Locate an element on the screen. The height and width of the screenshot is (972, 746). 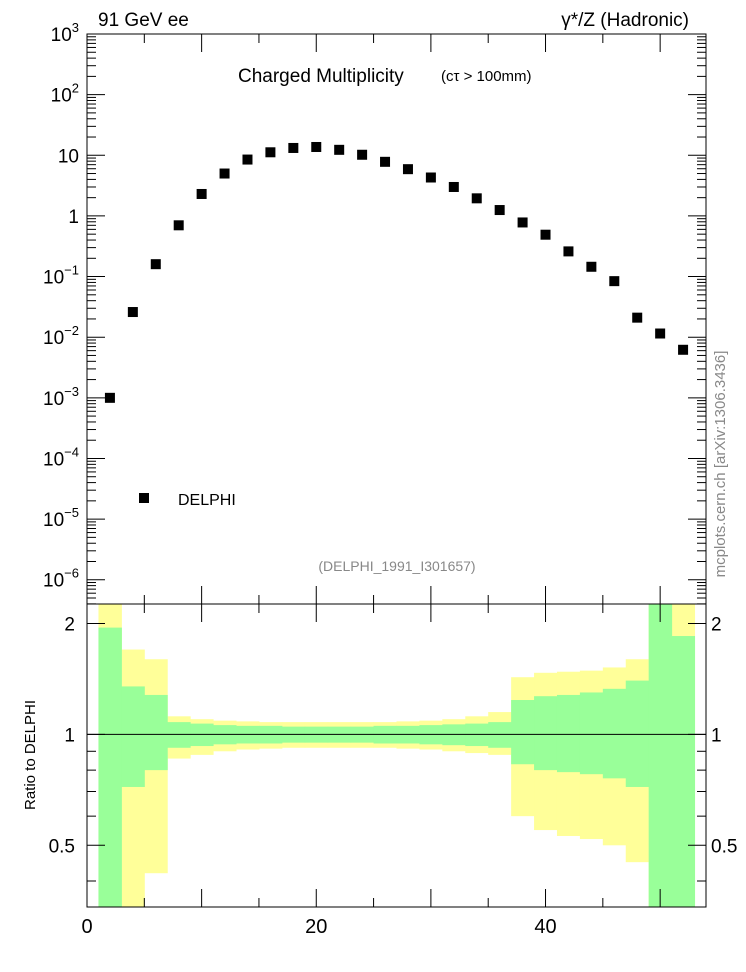
x-tick-labels: 0 20 40 is located at coordinates (318, 927).